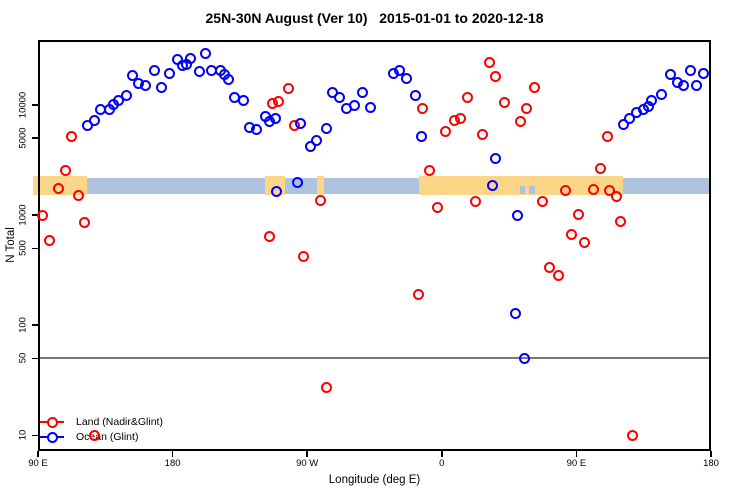 This screenshot has height=500, width=750. I want to click on x-tick-label: 90 W, so click(307, 463).